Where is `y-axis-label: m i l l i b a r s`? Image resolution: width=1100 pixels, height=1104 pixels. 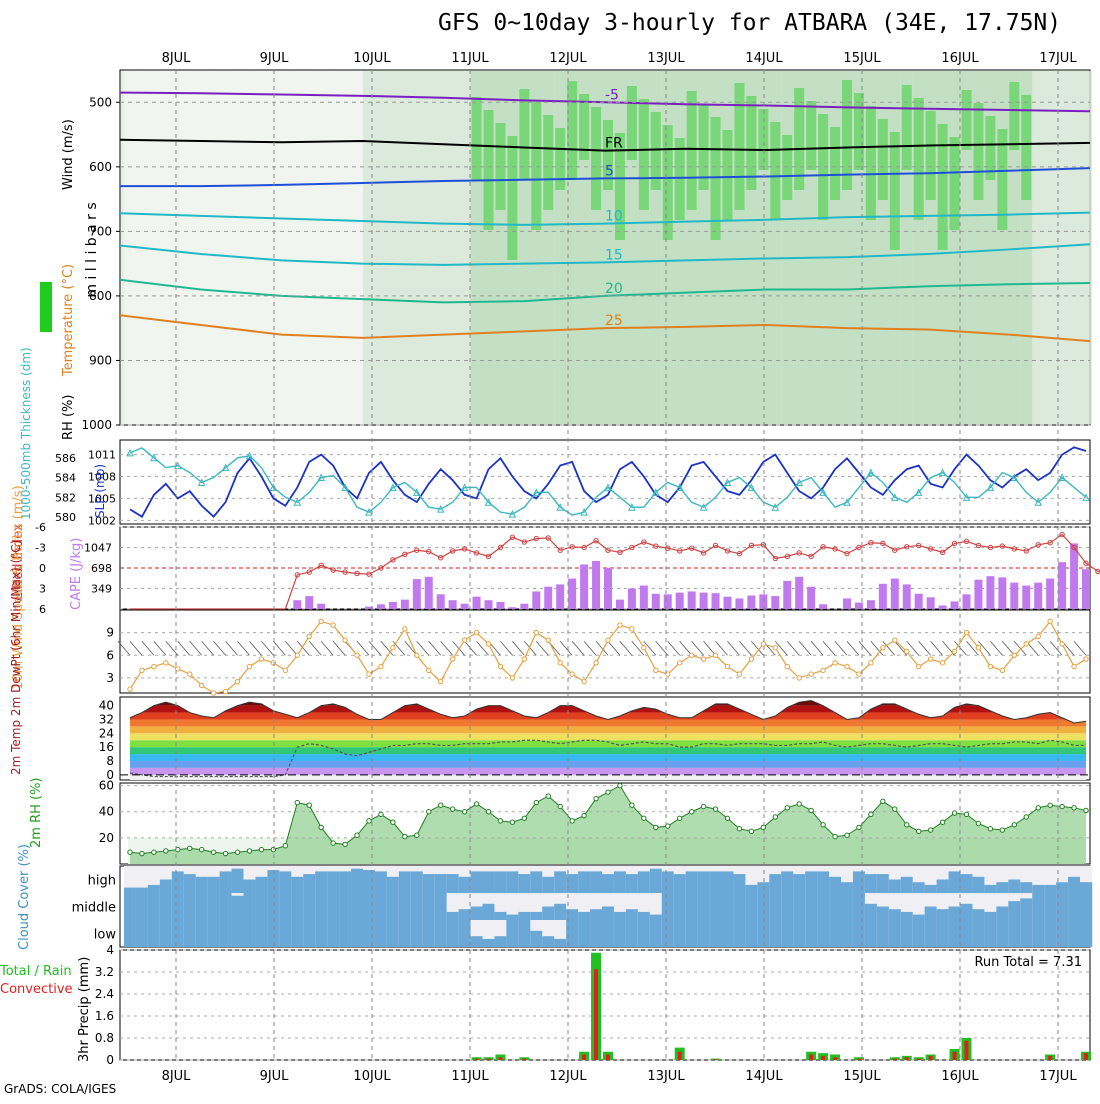 y-axis-label: m i l l i b a r s is located at coordinates (92, 249).